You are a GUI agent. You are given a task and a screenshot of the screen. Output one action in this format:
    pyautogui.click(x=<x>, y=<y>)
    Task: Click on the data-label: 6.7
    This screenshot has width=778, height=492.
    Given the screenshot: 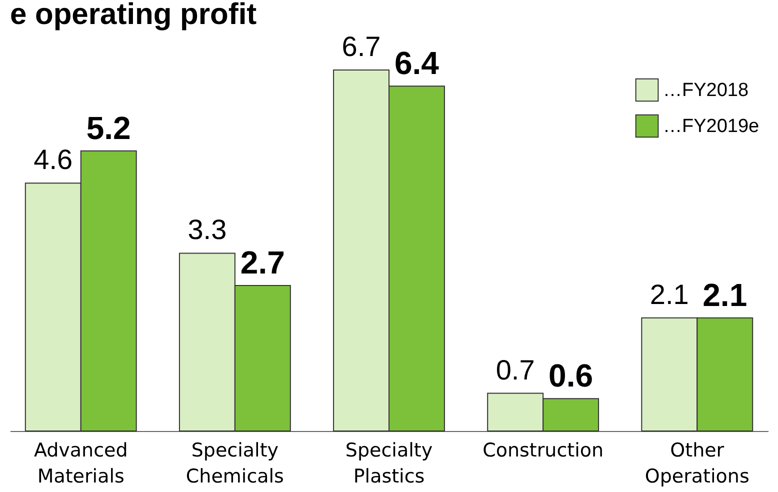 What is the action you would take?
    pyautogui.click(x=361, y=46)
    